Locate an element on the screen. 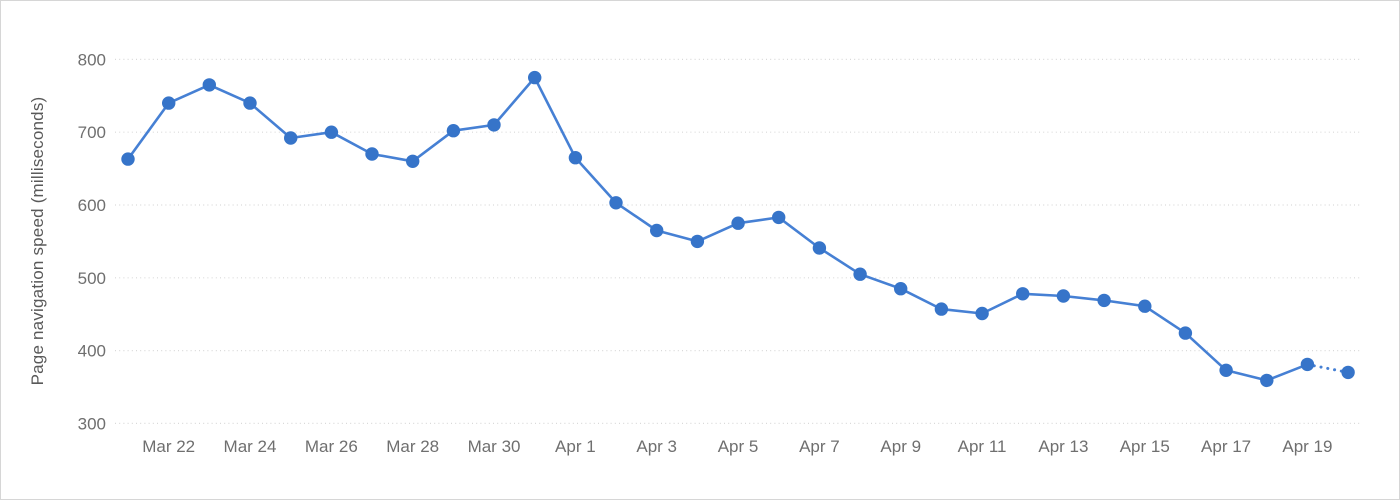 Image resolution: width=1400 pixels, height=500 pixels. y-tick-label: 800 is located at coordinates (92, 59).